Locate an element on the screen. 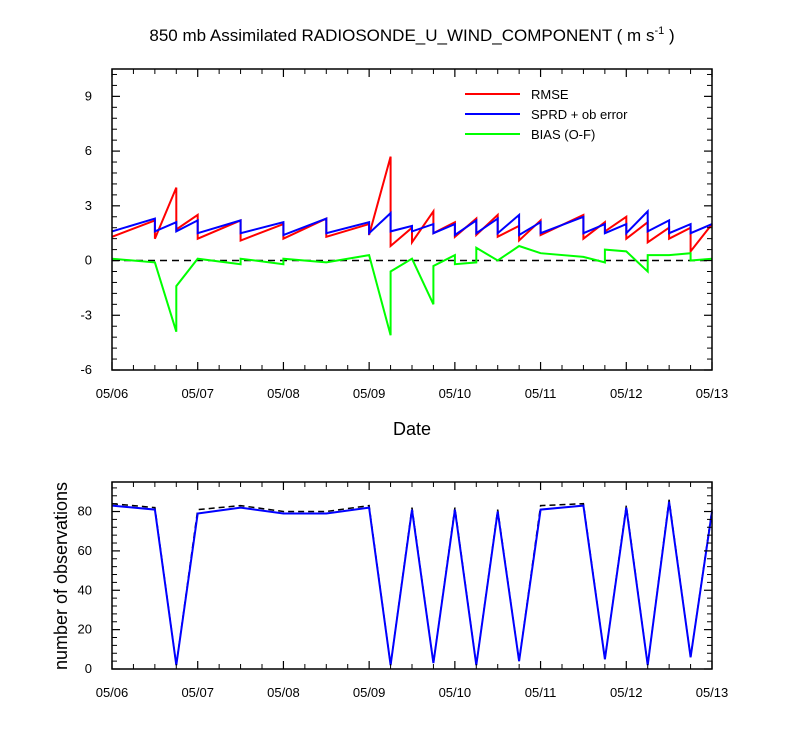  bottom-y-tick-label: 0 is located at coordinates (88, 668).